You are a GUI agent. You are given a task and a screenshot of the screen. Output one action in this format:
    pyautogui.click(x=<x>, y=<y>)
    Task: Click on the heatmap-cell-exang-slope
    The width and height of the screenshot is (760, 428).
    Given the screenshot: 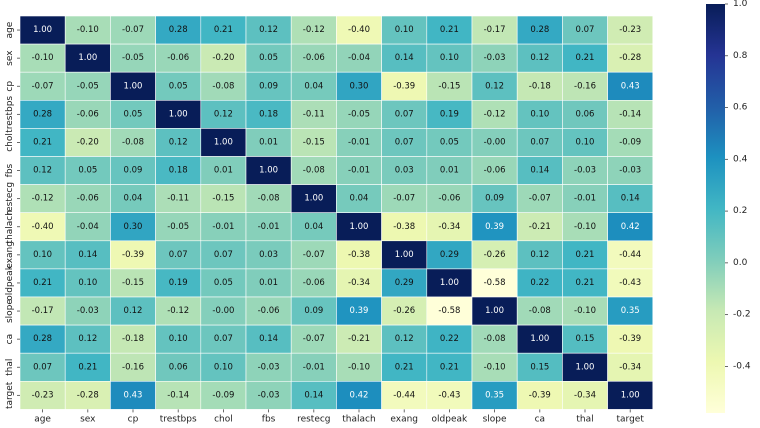 What is the action you would take?
    pyautogui.click(x=494, y=255)
    